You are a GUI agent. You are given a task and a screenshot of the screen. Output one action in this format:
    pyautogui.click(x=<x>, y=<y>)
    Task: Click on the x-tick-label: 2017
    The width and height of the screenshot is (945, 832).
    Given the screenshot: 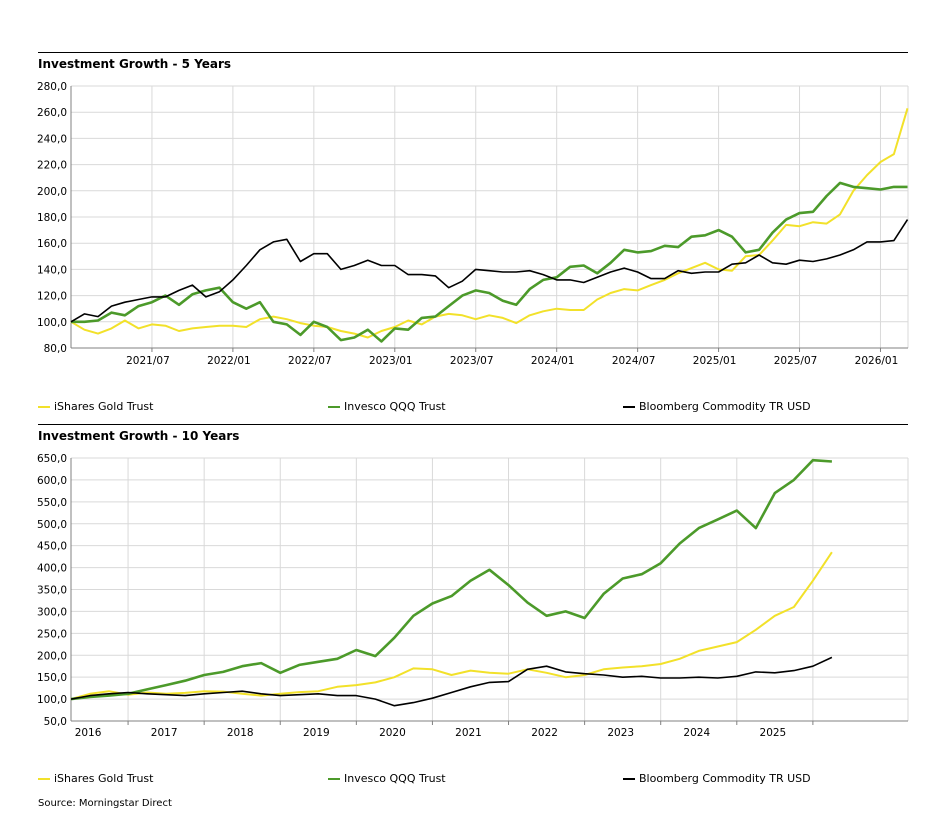 What is the action you would take?
    pyautogui.click(x=164, y=733)
    